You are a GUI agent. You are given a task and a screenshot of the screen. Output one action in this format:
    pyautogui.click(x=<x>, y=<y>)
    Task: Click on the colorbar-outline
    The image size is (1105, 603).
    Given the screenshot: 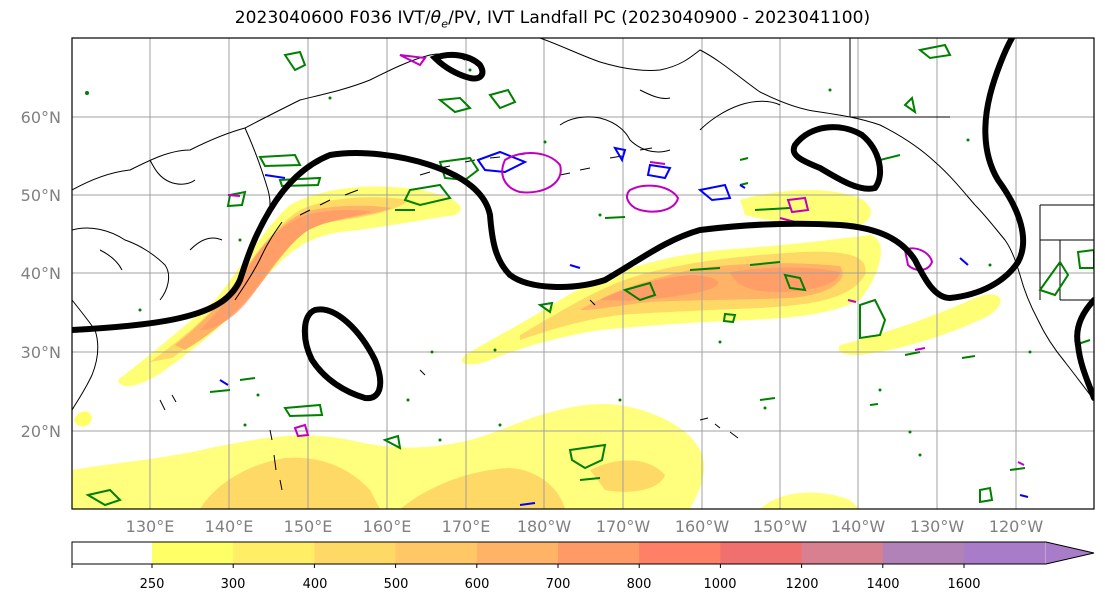 What is the action you would take?
    pyautogui.click(x=583, y=553)
    